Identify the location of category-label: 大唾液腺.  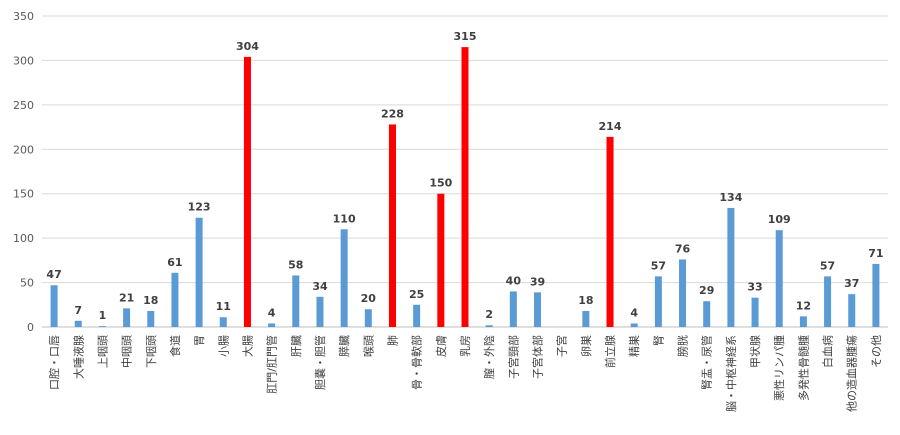
(78, 357).